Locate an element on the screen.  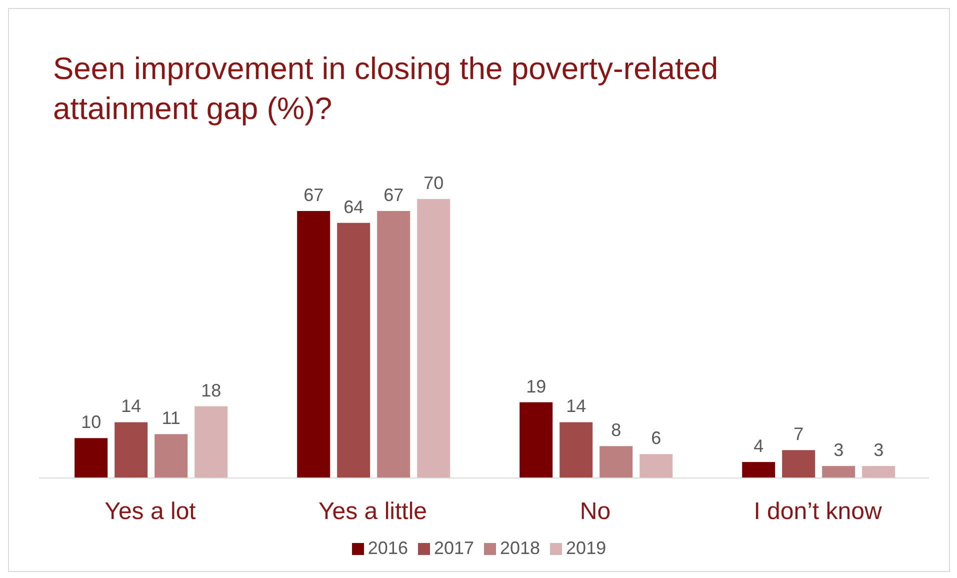
data-label: 64 is located at coordinates (354, 206).